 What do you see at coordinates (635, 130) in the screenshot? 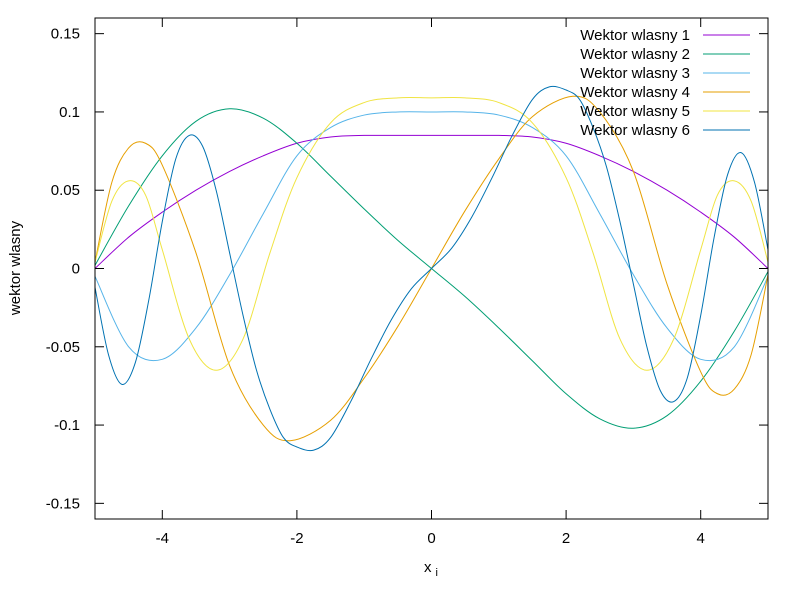
I see `legend-label-6: Wektor wlasny 6` at bounding box center [635, 130].